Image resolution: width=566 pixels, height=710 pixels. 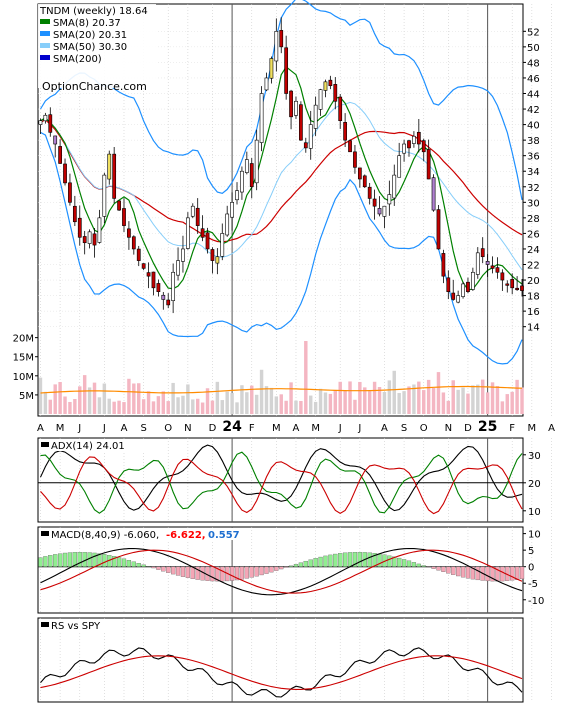 What do you see at coordinates (186, 535) in the screenshot?
I see `macd-value-1: -6.622,` at bounding box center [186, 535].